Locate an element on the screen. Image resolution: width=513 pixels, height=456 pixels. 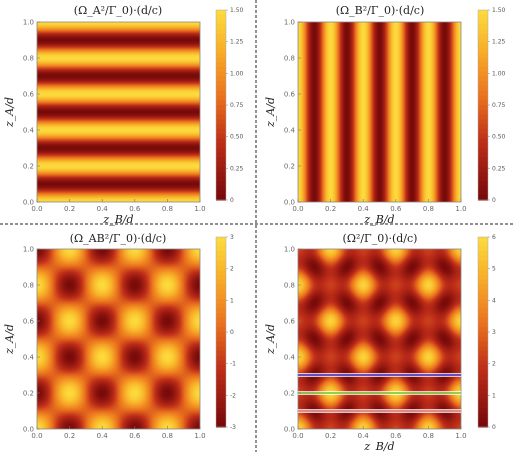
y-tick-label: 0.0 is located at coordinates (28, 430).